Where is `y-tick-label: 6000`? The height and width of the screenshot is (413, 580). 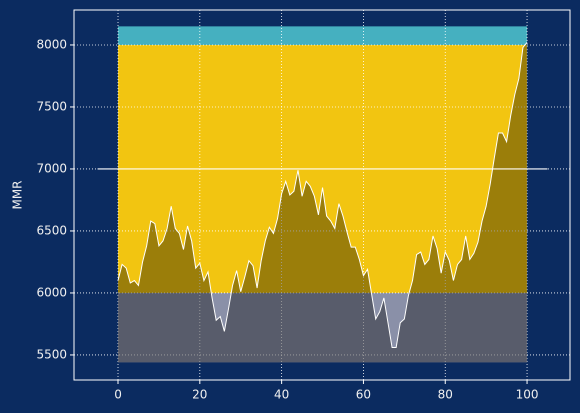 y-tick-label: 6000 is located at coordinates (51, 292).